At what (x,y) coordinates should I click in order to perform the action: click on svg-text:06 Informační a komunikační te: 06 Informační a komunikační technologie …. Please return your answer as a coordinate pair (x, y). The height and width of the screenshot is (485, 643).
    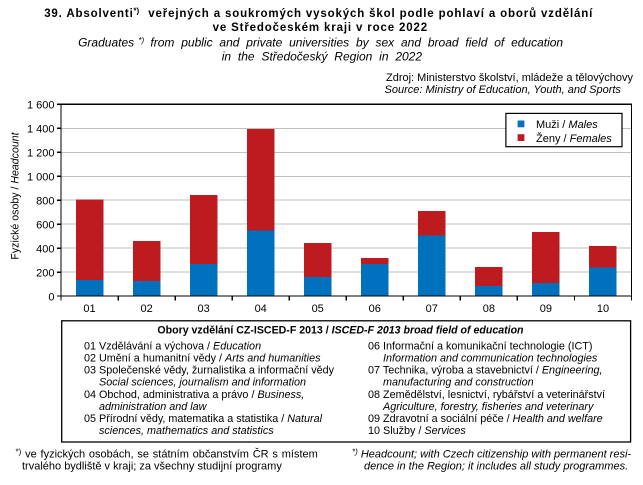
    Looking at the image, I should click on (480, 346).